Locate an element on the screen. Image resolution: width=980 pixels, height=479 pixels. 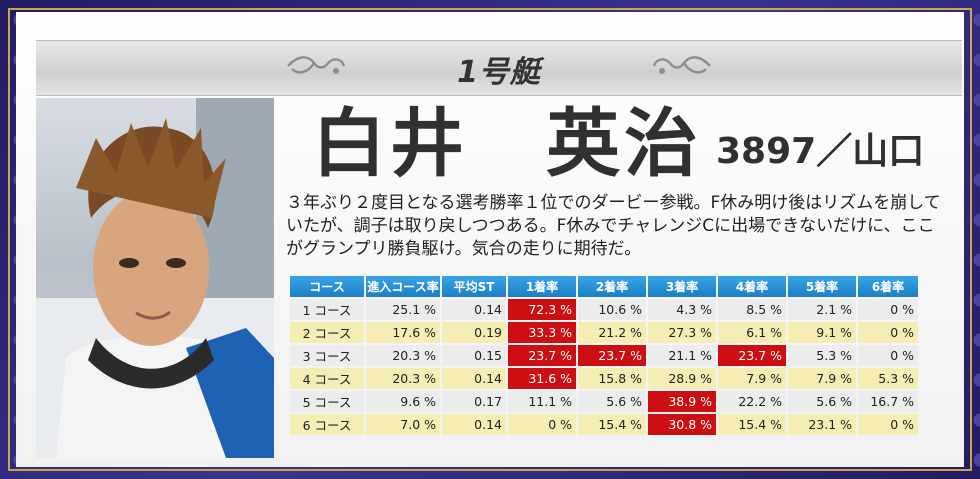
course-label-cell: 6 コース is located at coordinates (327, 424).